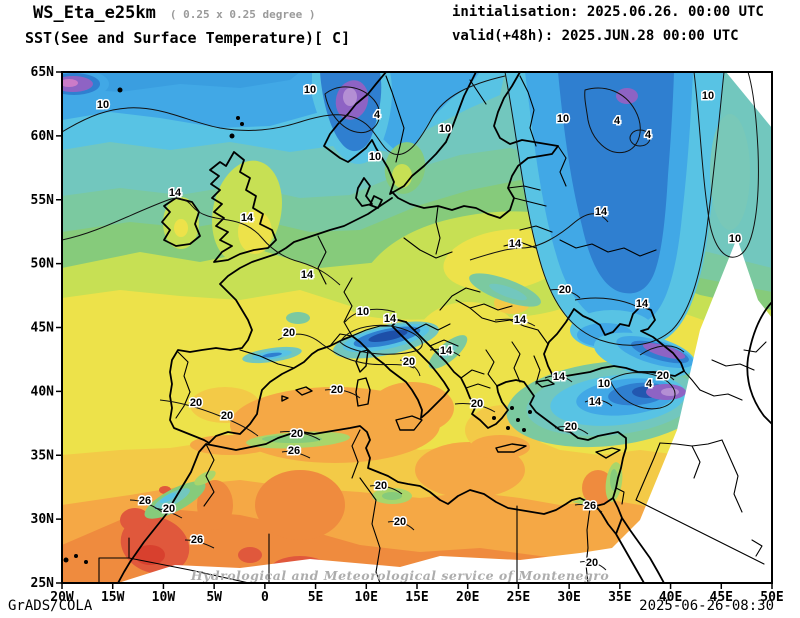 Image resolution: width=800 pixels, height=618 pixels. What do you see at coordinates (366, 597) in the screenshot?
I see `x-tick-label: 10E` at bounding box center [366, 597].